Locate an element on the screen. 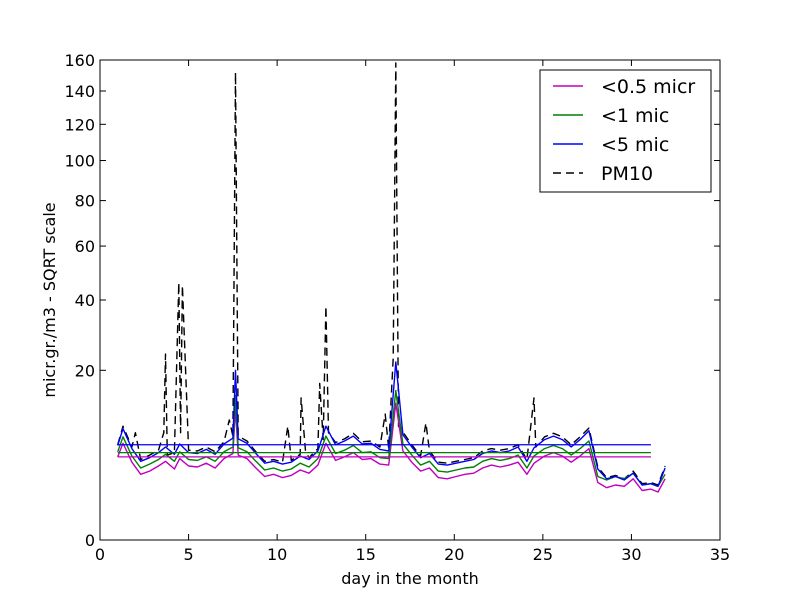 This screenshot has width=800, height=600. y-tick-label: 100 is located at coordinates (79, 161).